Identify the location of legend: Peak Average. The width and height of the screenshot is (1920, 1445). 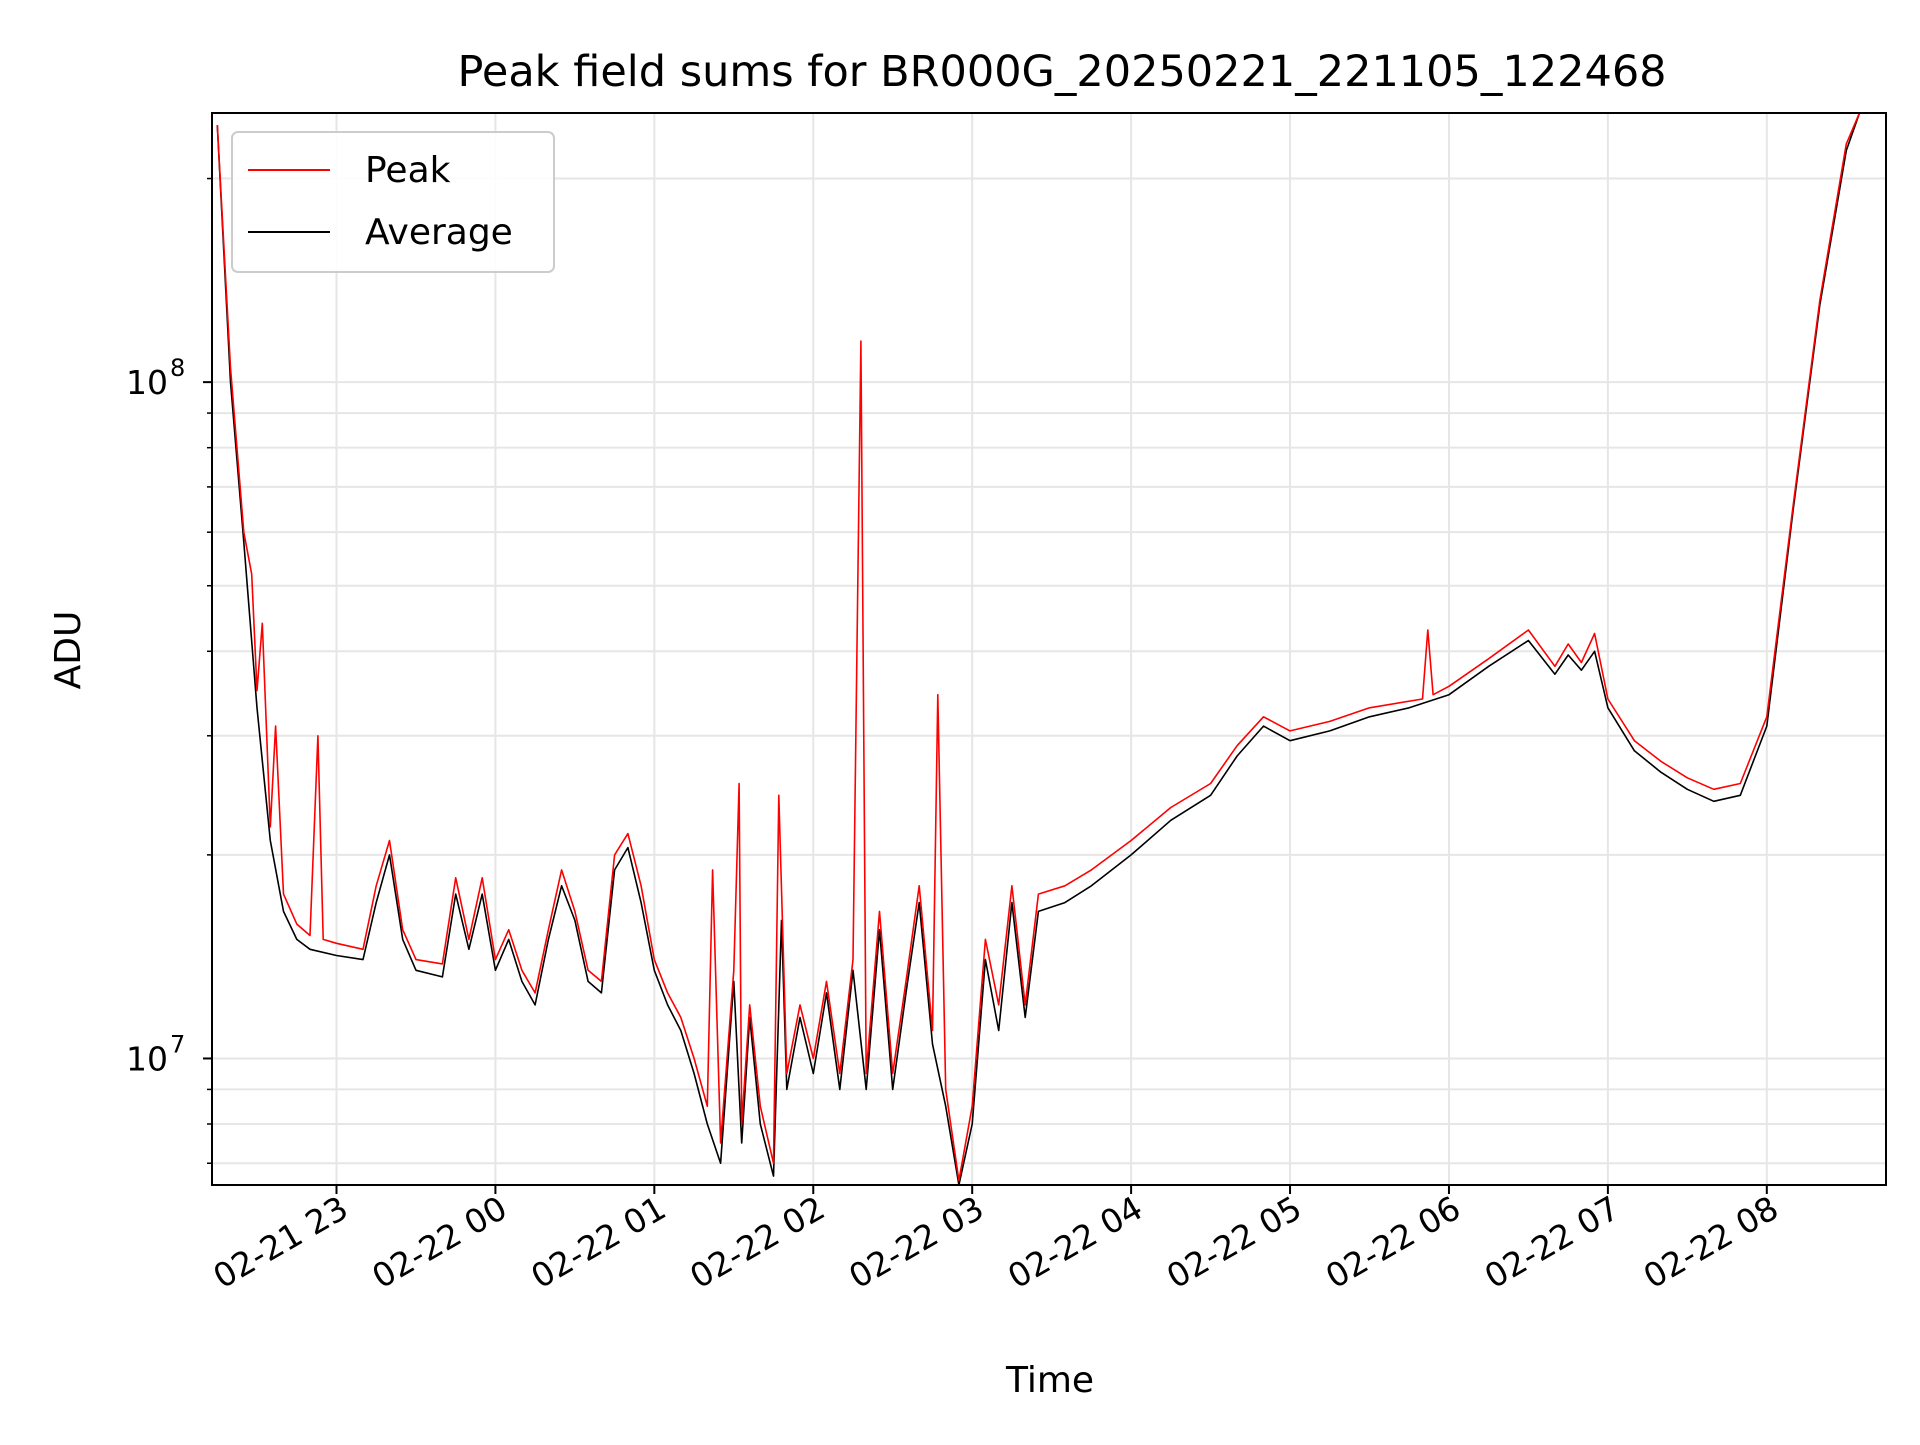
(393, 202).